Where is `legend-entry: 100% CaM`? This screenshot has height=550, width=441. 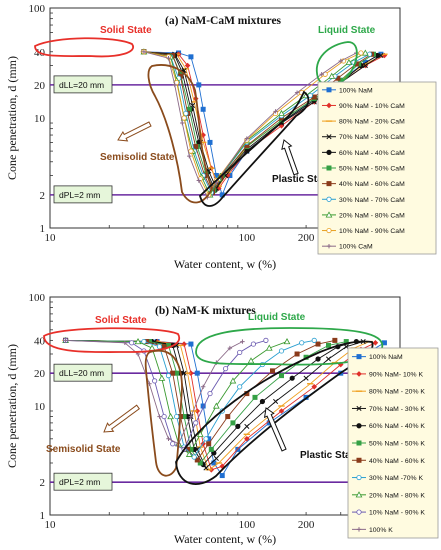
legend-entry: 100% CaM is located at coordinates (356, 247).